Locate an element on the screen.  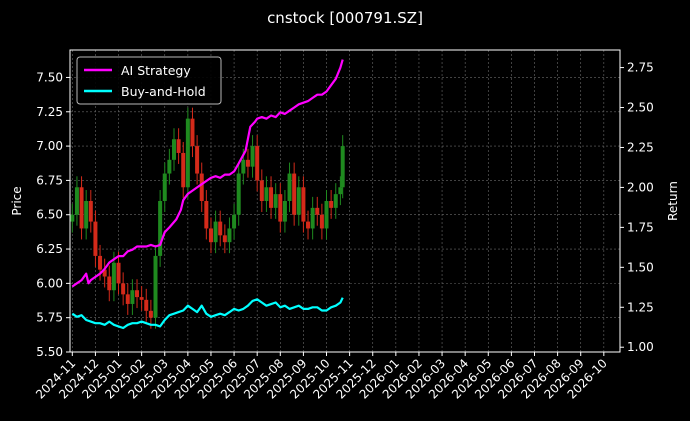
right-y-tick-label: 2.75 is located at coordinates (640, 68).